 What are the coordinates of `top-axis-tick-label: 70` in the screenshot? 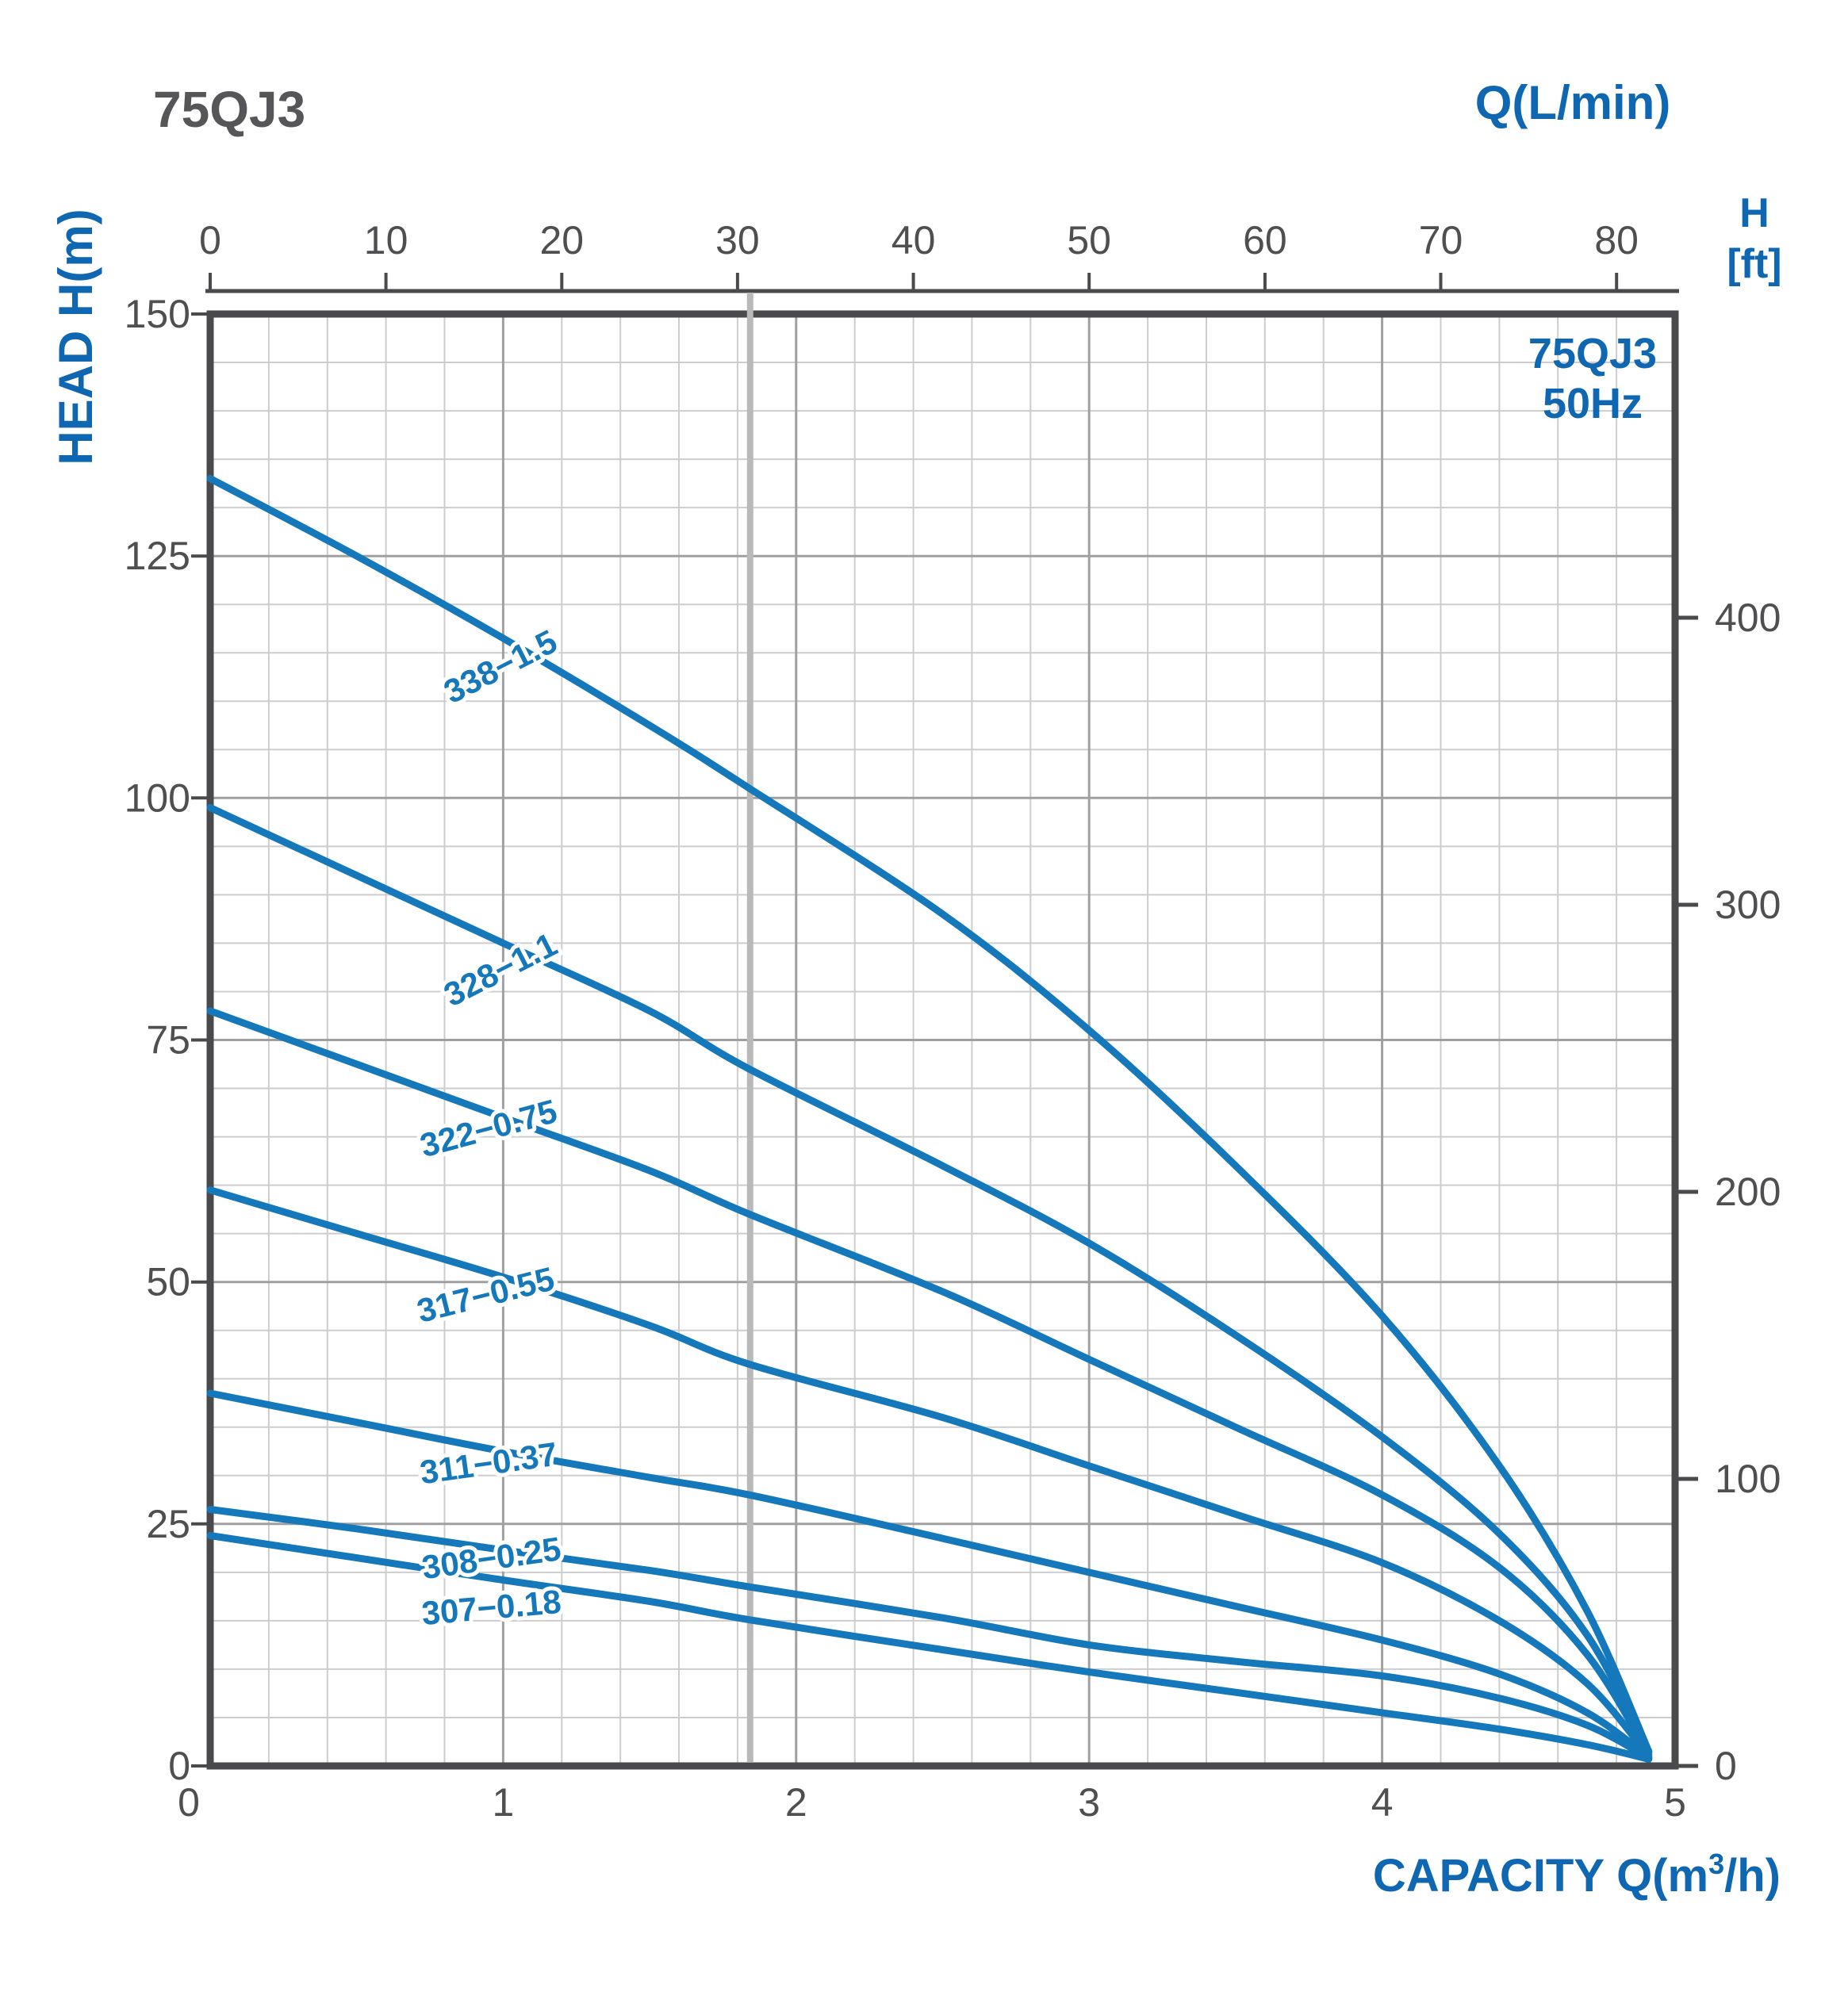 It's located at (1441, 240).